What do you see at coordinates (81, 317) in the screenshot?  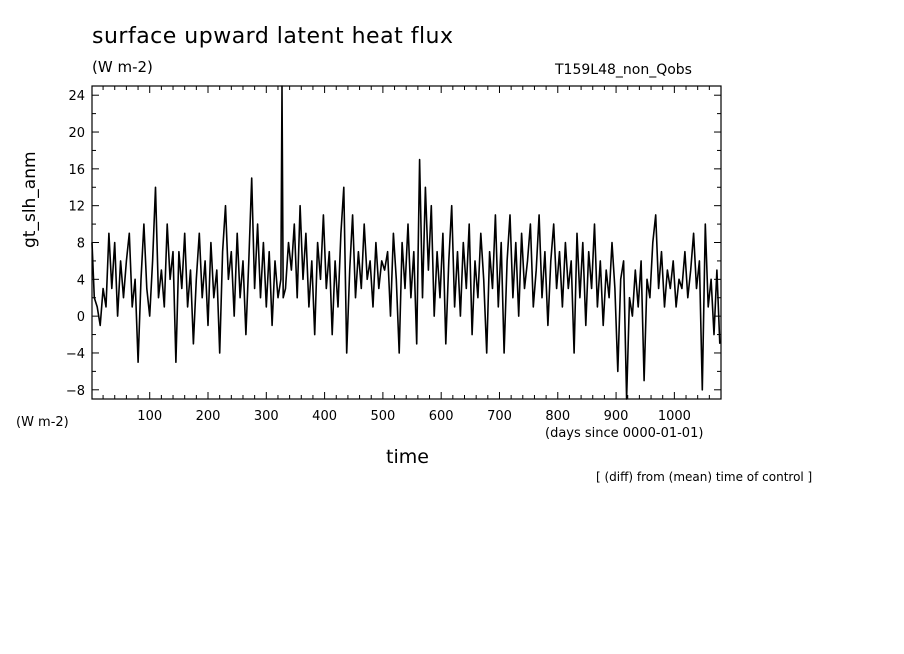 I see `y-tick-label: 0` at bounding box center [81, 317].